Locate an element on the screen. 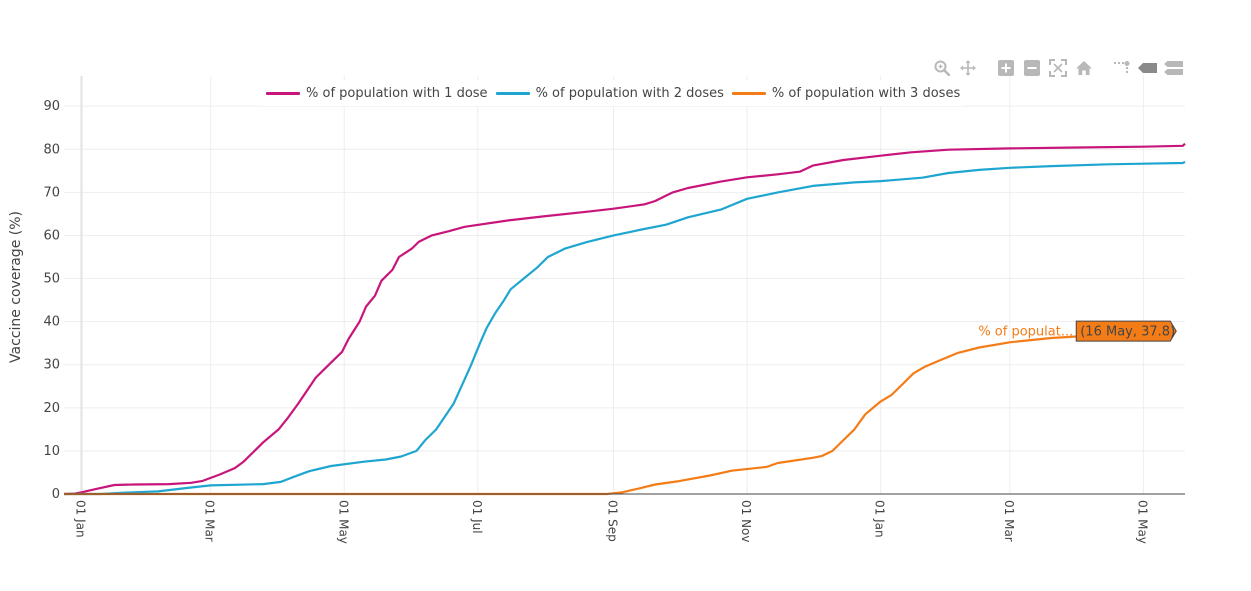 This screenshot has width=1251, height=591. y-axis-title: Vaccine coverage (%) is located at coordinates (16, 287).